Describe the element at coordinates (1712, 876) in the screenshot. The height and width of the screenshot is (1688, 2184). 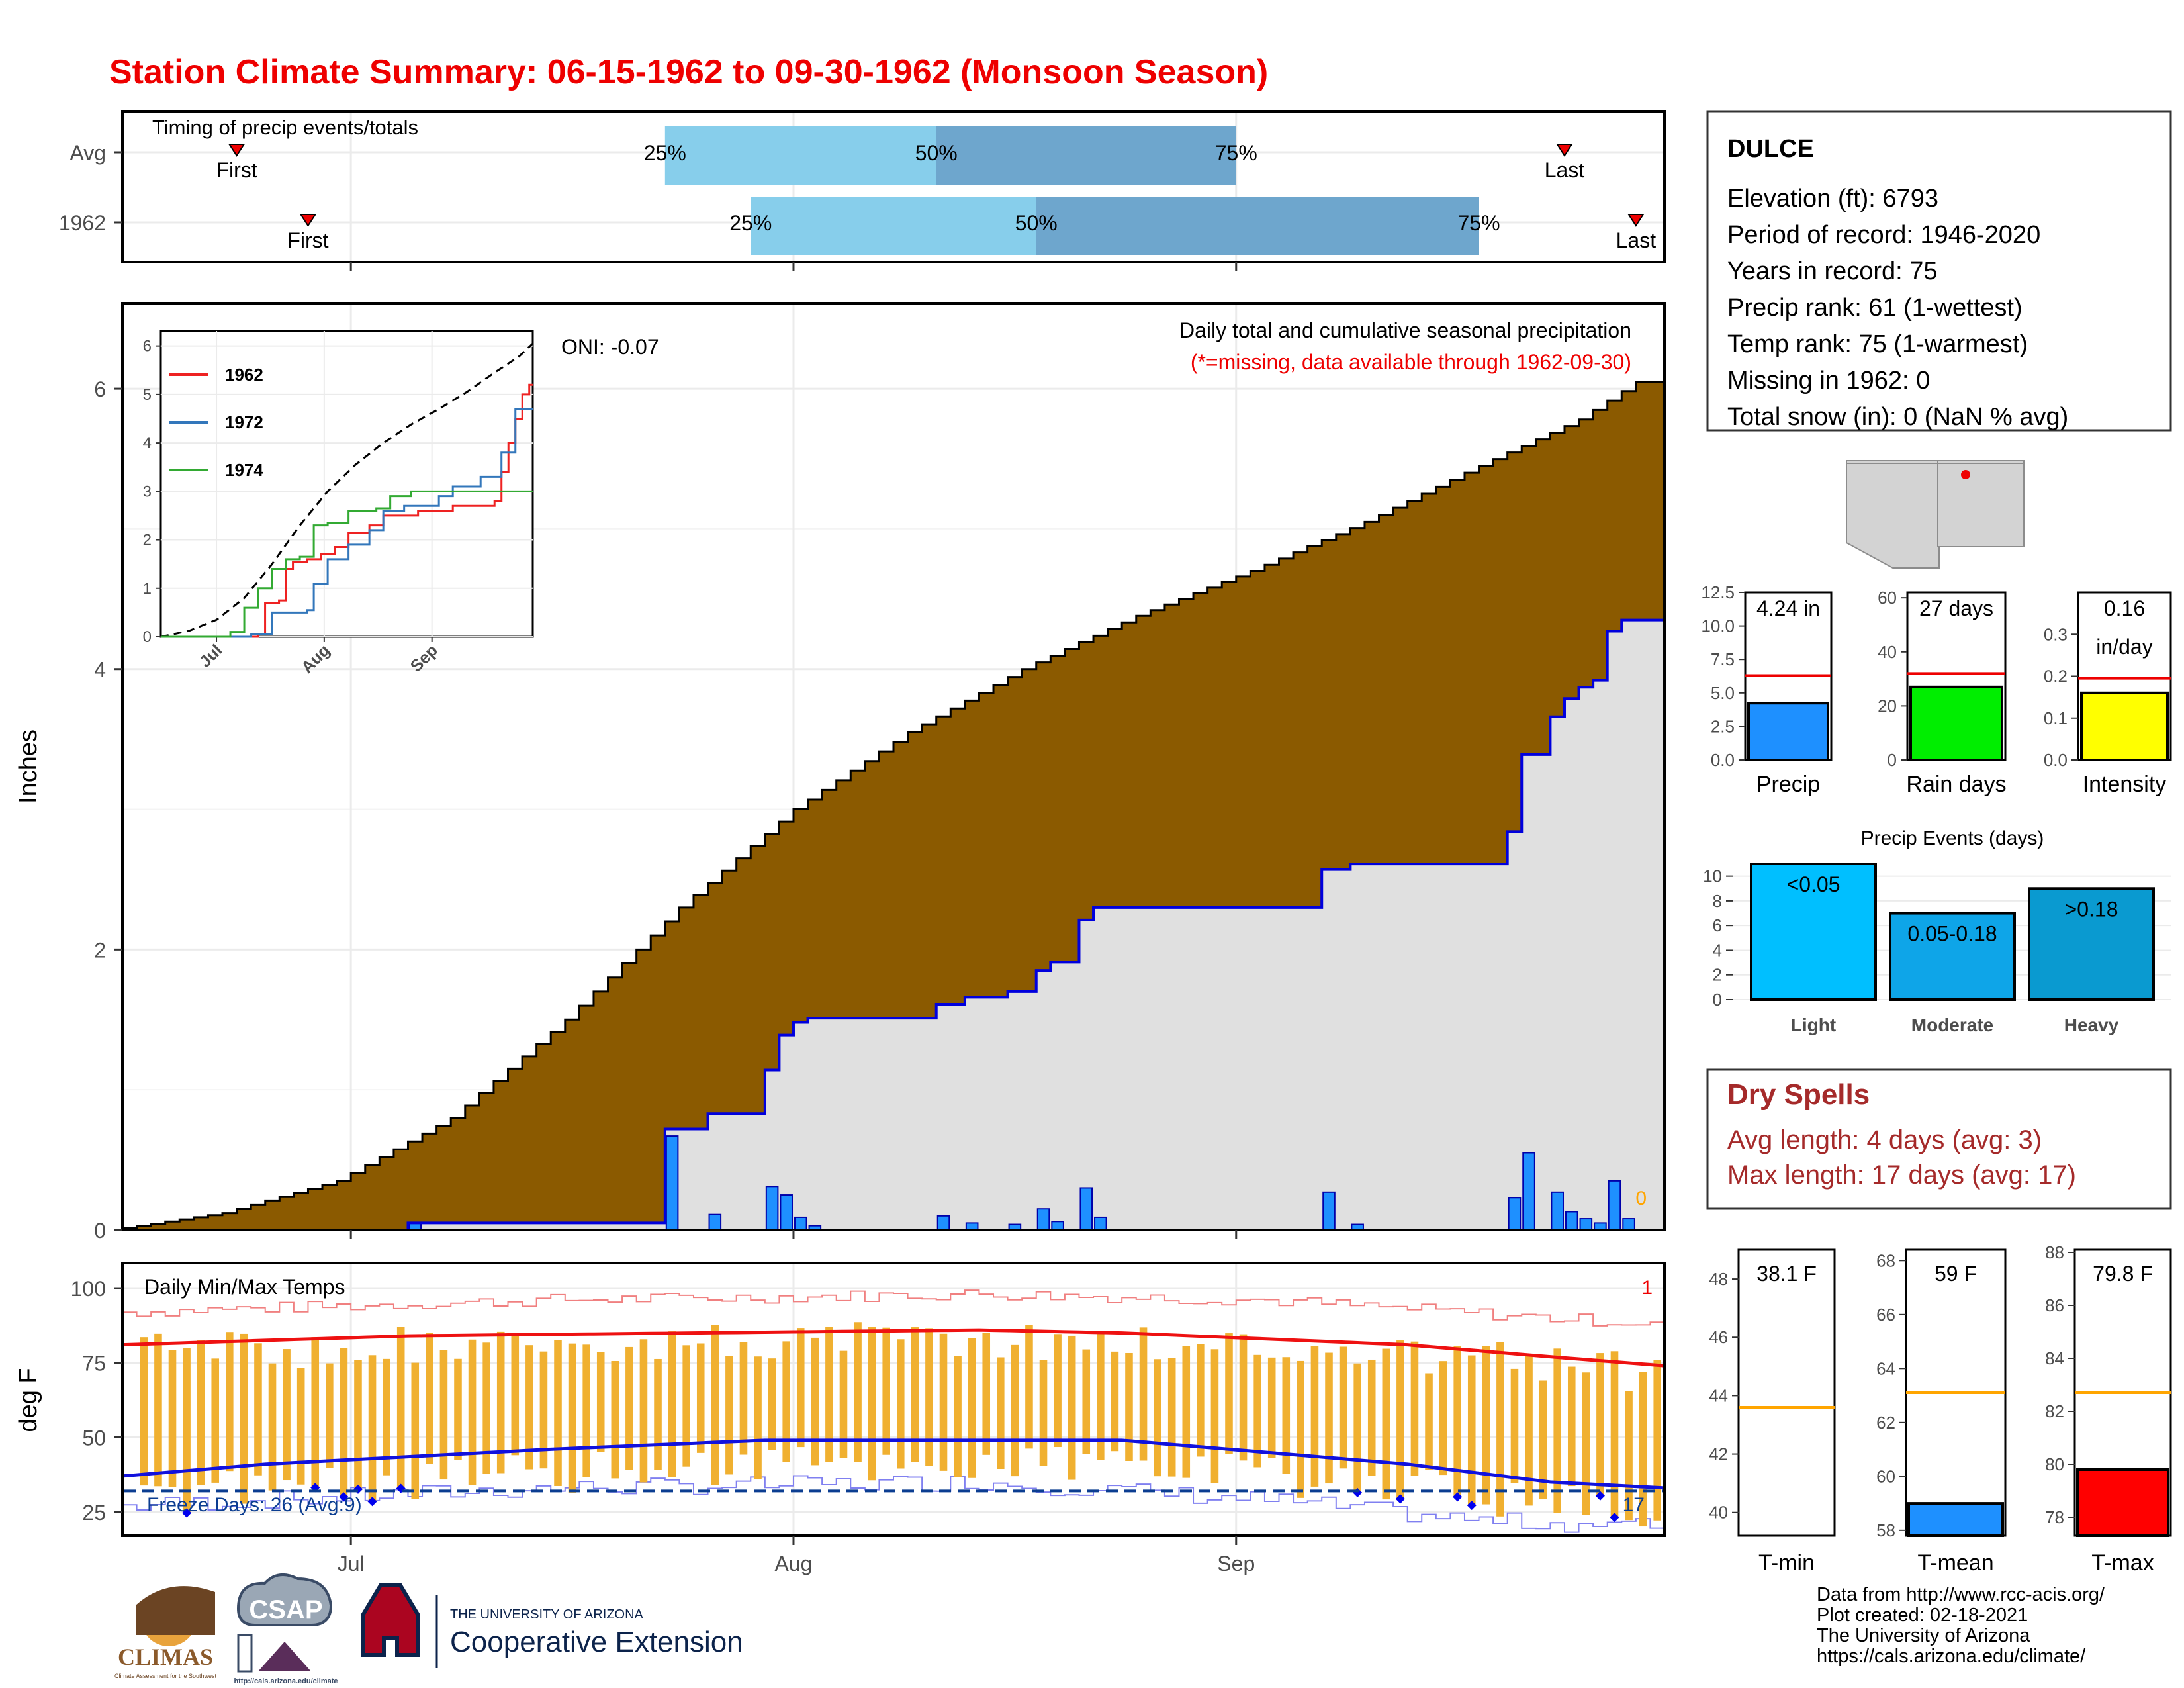
I see `events-ytick-label: 10` at that location.